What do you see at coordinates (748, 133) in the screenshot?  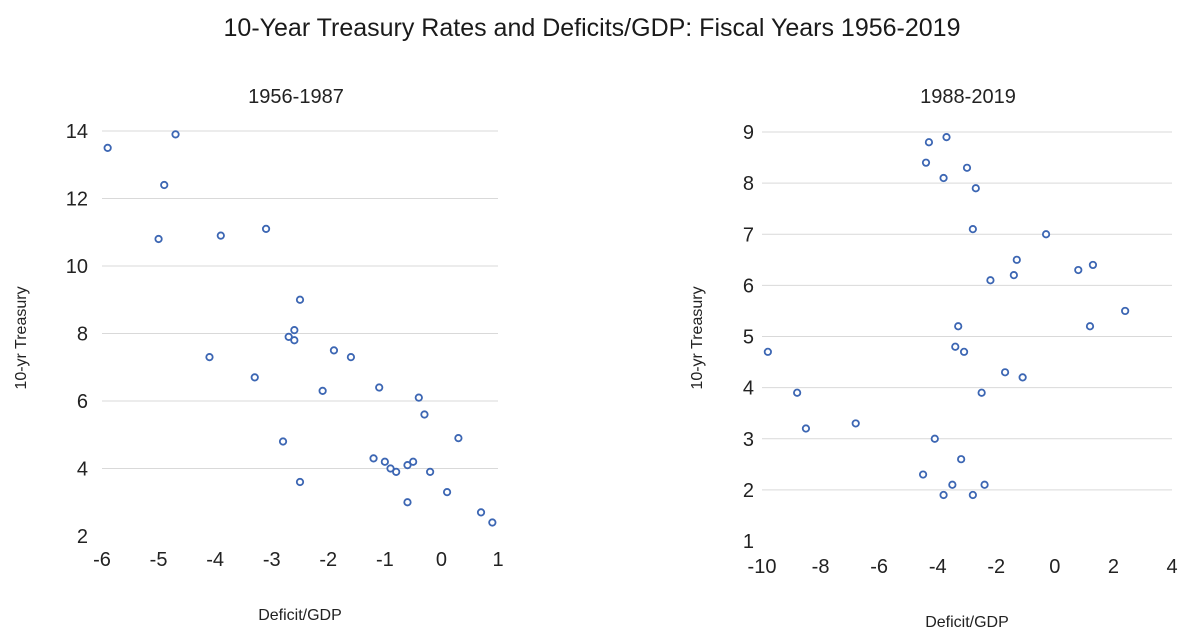 I see `y-tick-label: 9` at bounding box center [748, 133].